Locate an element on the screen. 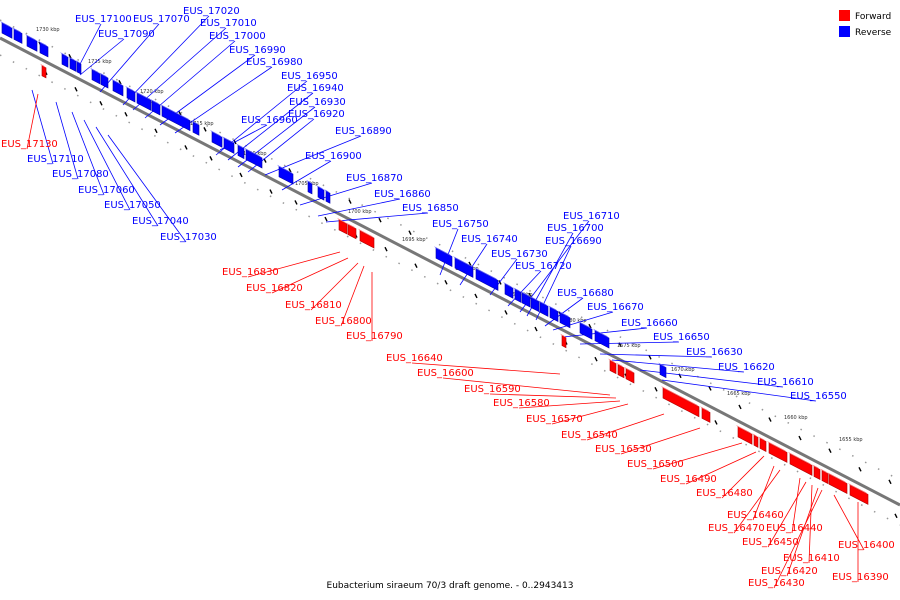 The height and width of the screenshot is (600, 900). reverse-gene-label: EUS_16990 is located at coordinates (257, 50).